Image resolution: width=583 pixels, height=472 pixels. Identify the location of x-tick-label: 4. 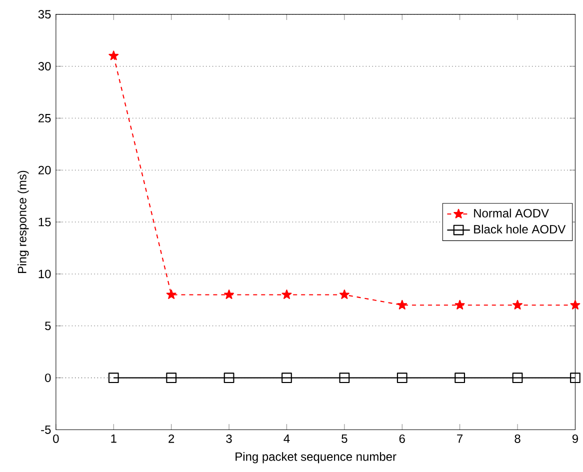
(287, 438).